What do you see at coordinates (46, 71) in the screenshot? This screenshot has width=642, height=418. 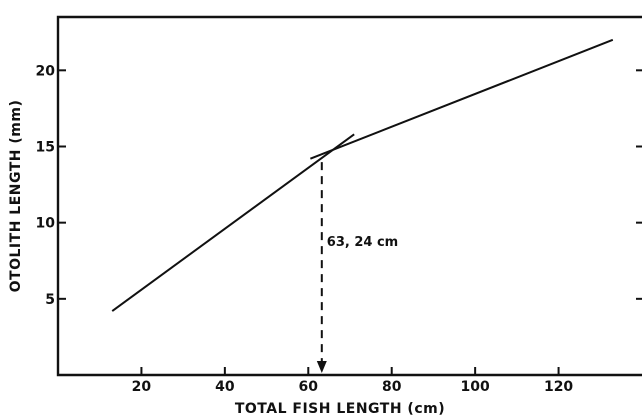 I see `y-tick-label: 20` at bounding box center [46, 71].